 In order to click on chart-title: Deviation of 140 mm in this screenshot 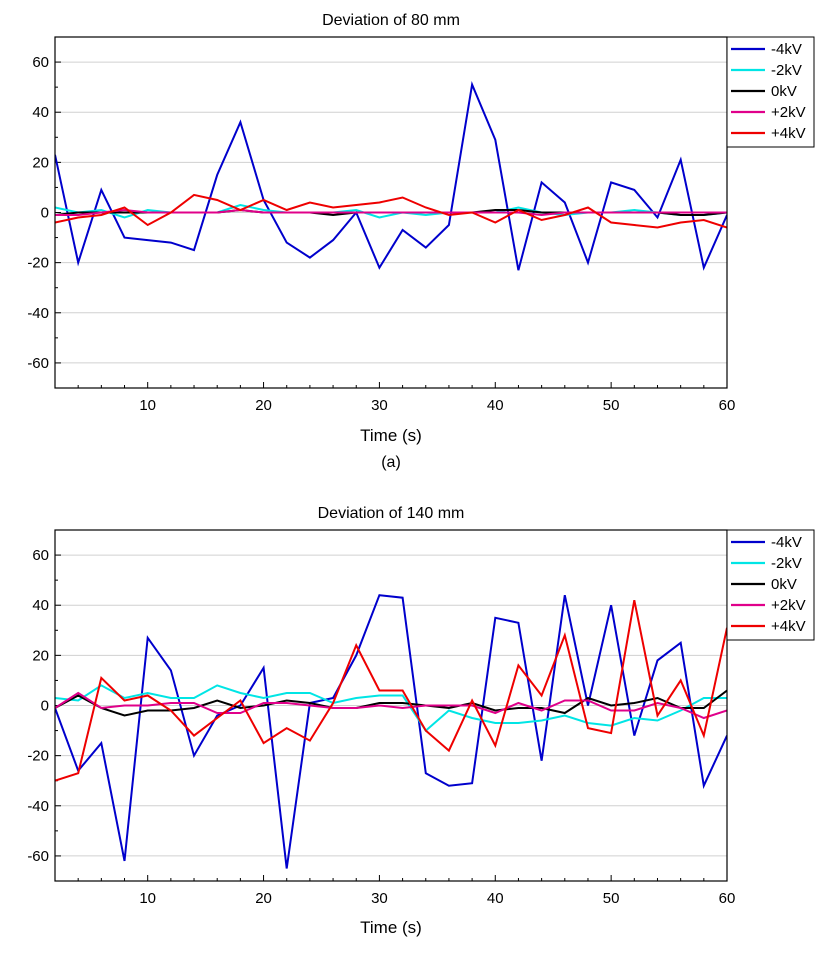, I will do `click(391, 513)`.